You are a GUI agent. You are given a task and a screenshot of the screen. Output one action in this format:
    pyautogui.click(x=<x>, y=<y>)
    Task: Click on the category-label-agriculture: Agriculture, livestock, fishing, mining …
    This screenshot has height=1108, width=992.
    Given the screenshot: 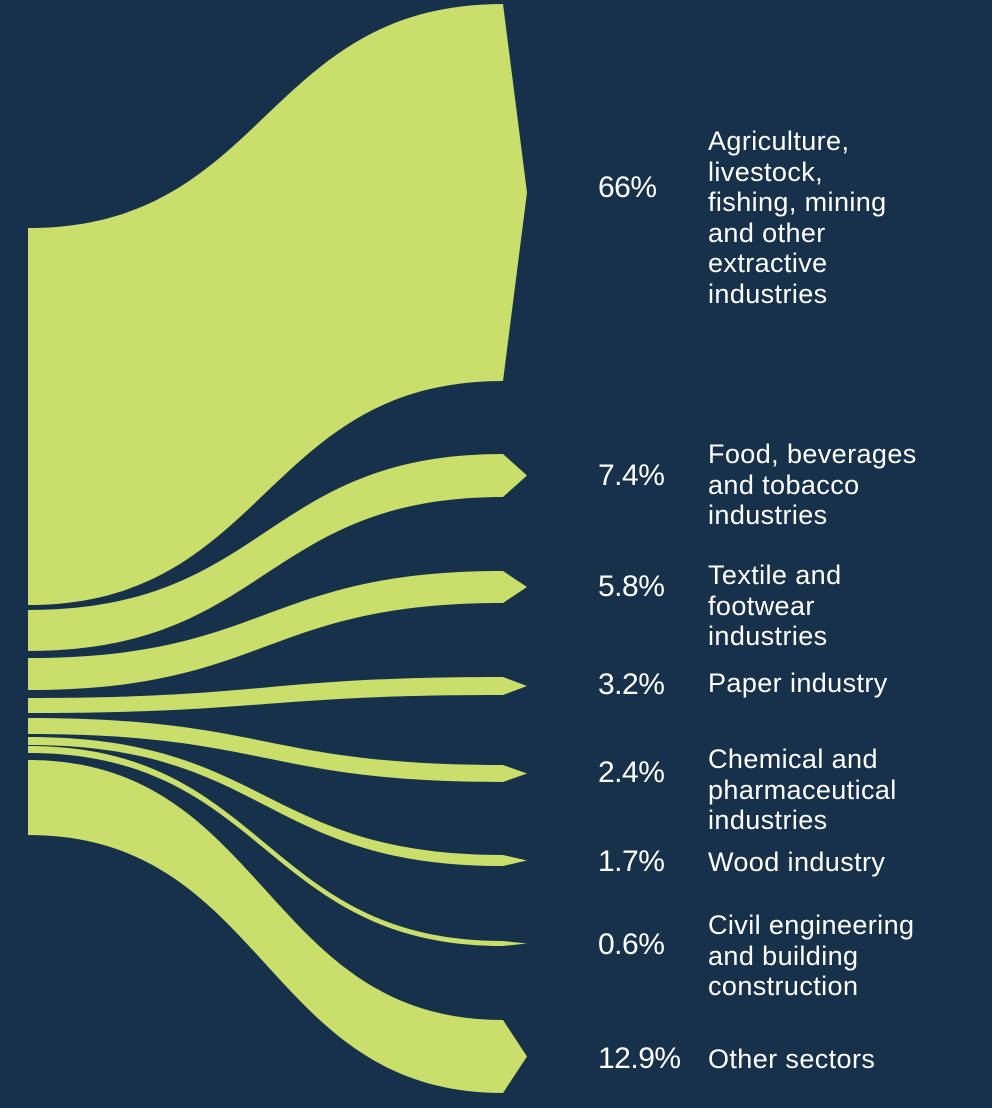 What is the action you would take?
    pyautogui.click(x=797, y=217)
    